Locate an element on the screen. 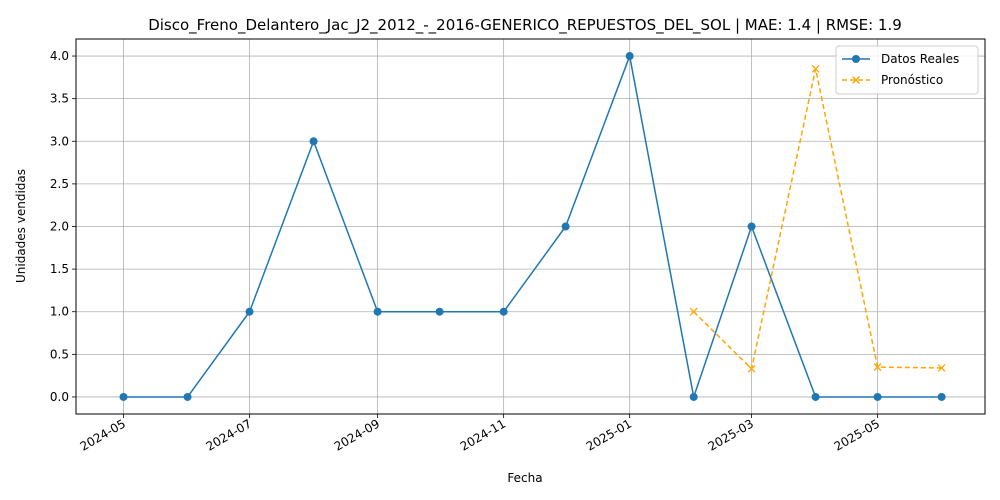  legend: Datos Reales Pronóstico is located at coordinates (907, 70).